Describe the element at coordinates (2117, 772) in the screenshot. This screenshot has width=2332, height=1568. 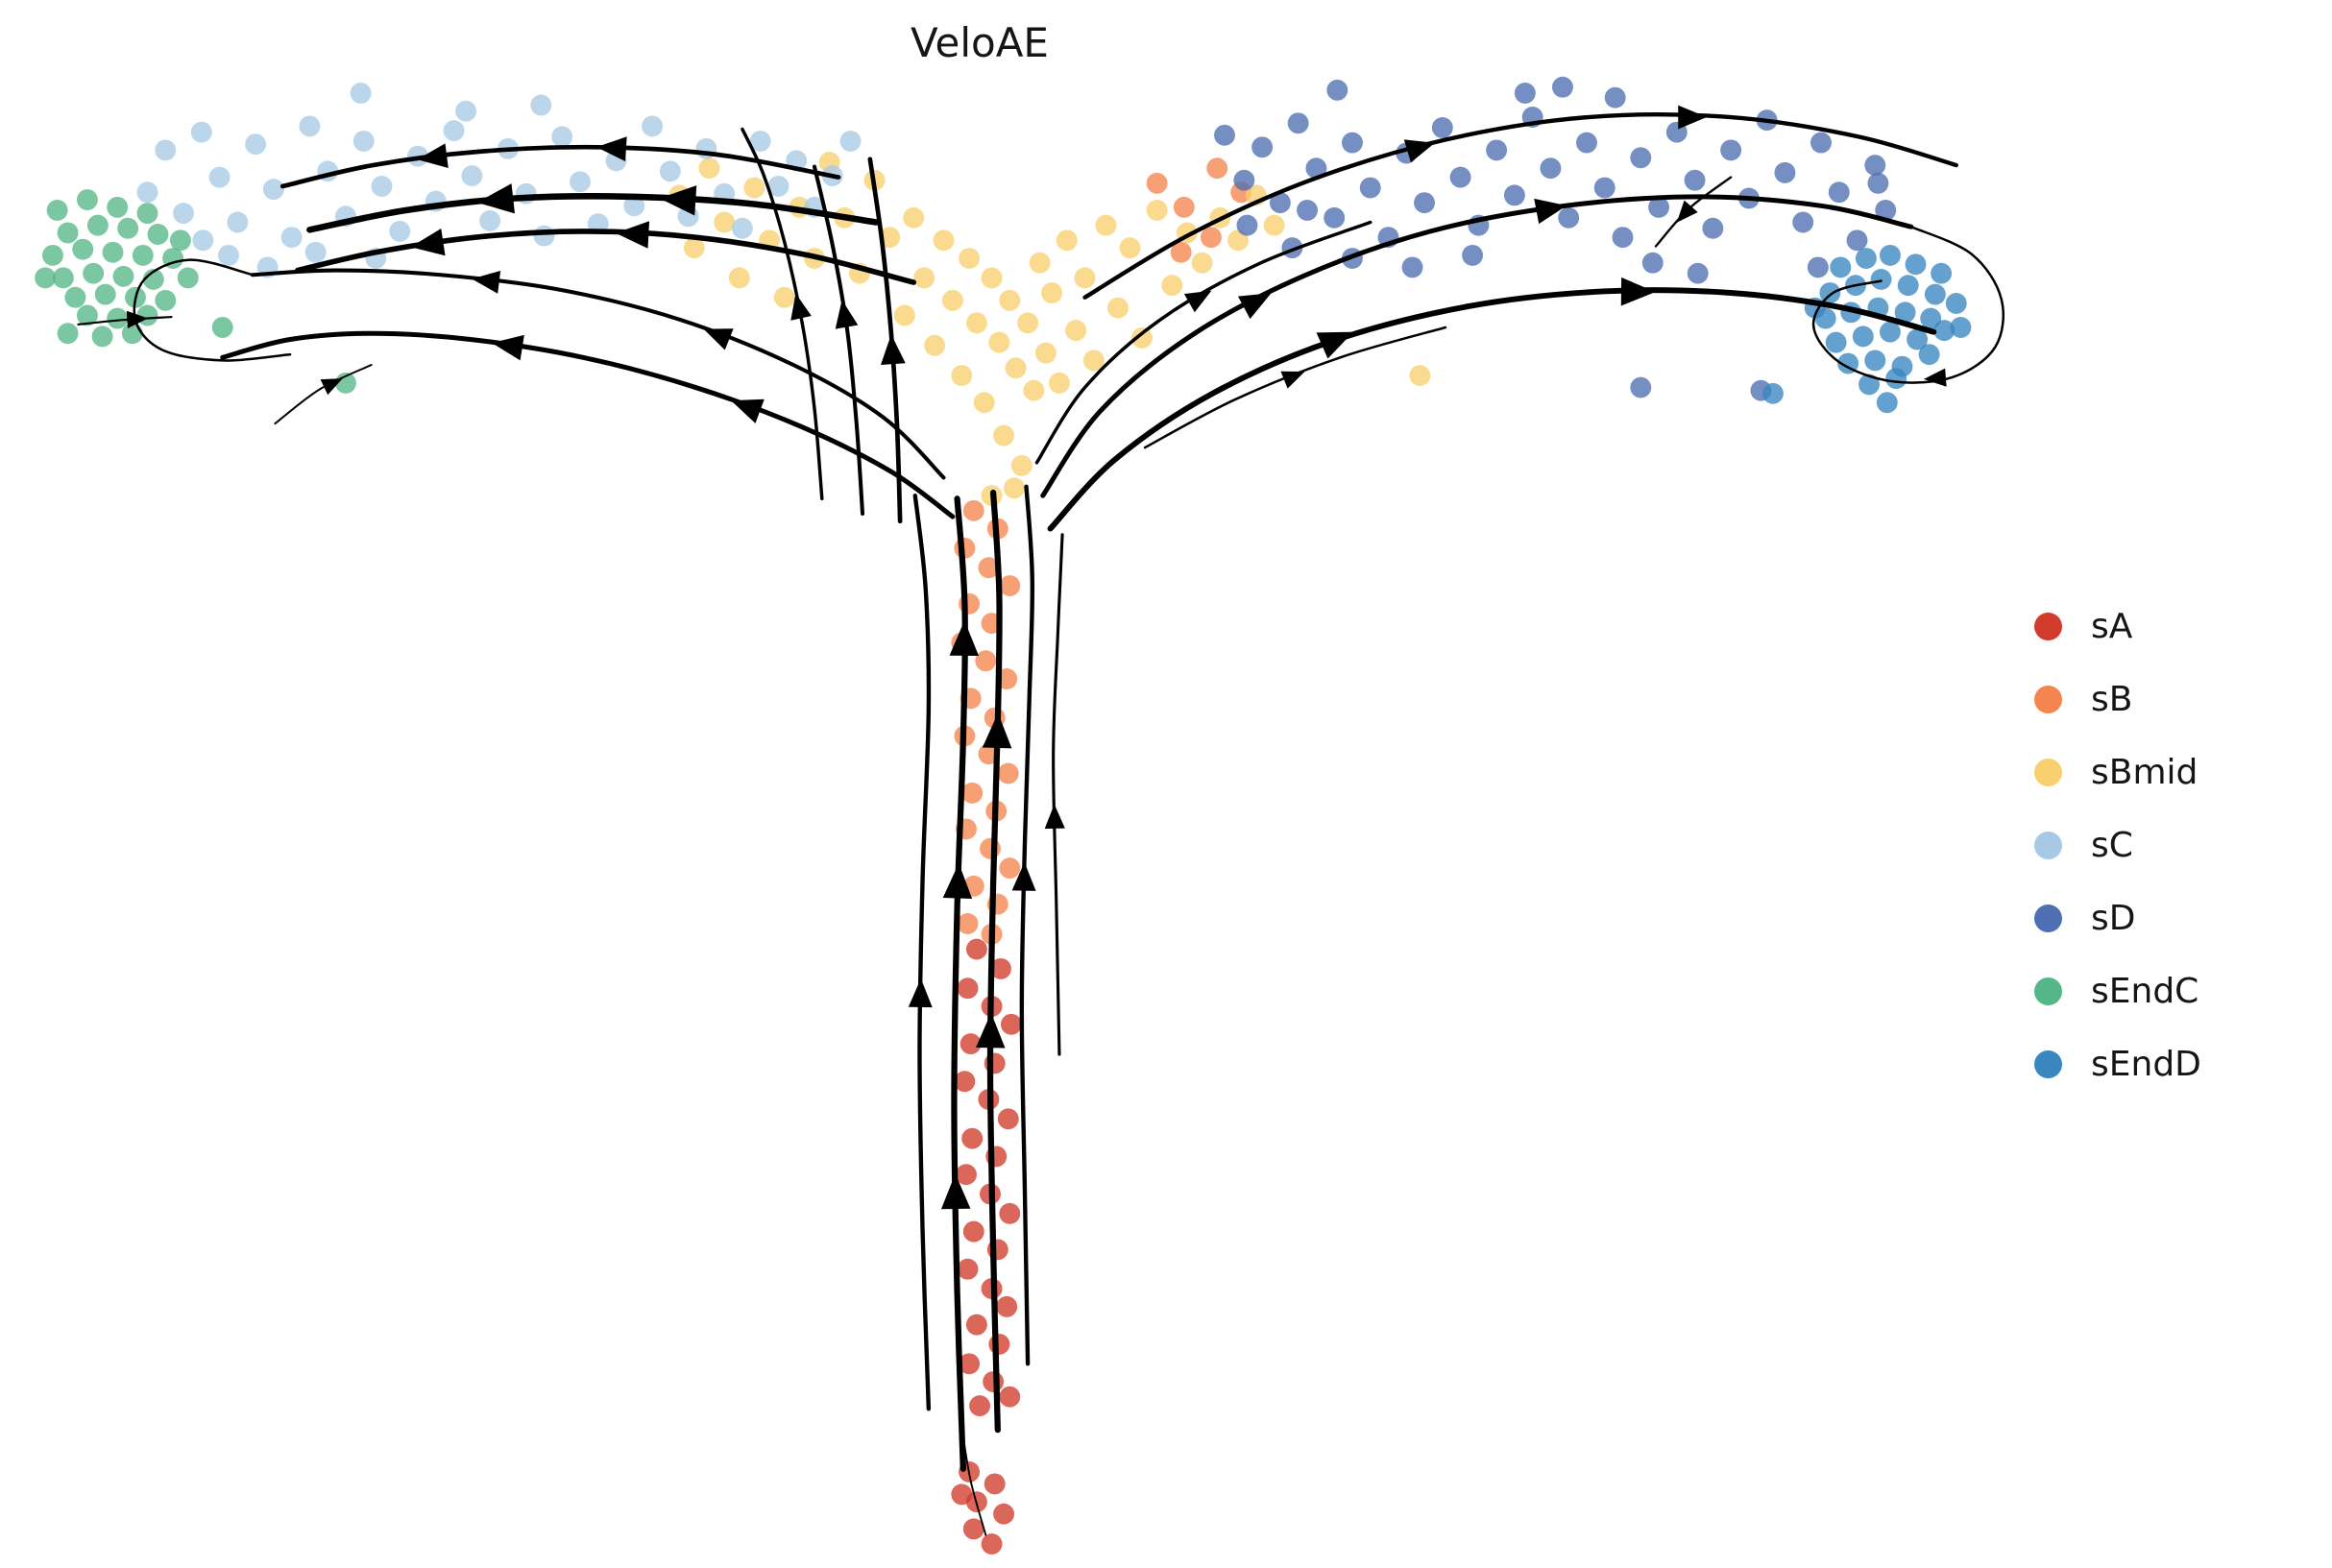
I see `legend-entry-sBmid: sBmid` at that location.